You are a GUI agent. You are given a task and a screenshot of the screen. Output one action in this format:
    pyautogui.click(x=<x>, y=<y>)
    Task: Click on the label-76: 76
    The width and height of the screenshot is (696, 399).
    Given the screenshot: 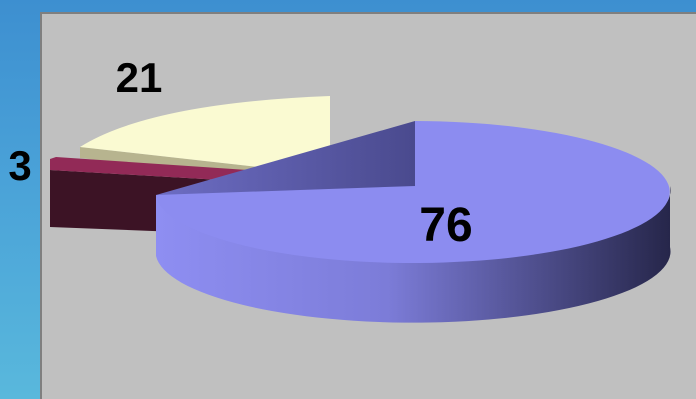 What is the action you would take?
    pyautogui.click(x=445, y=225)
    